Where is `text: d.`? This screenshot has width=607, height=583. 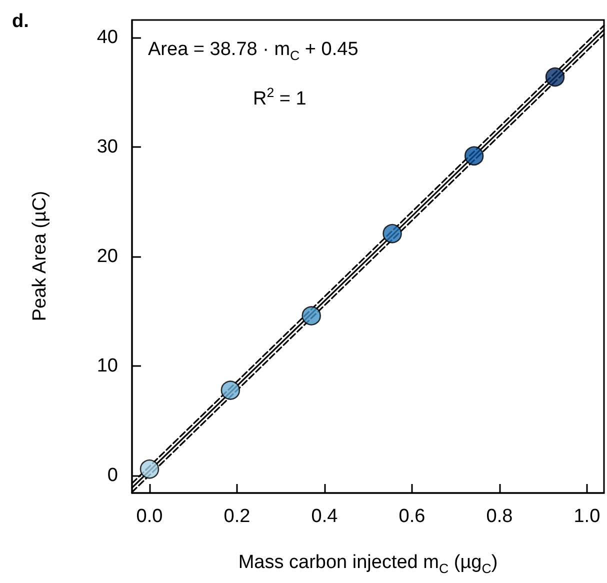
text: d. is located at coordinates (20, 21).